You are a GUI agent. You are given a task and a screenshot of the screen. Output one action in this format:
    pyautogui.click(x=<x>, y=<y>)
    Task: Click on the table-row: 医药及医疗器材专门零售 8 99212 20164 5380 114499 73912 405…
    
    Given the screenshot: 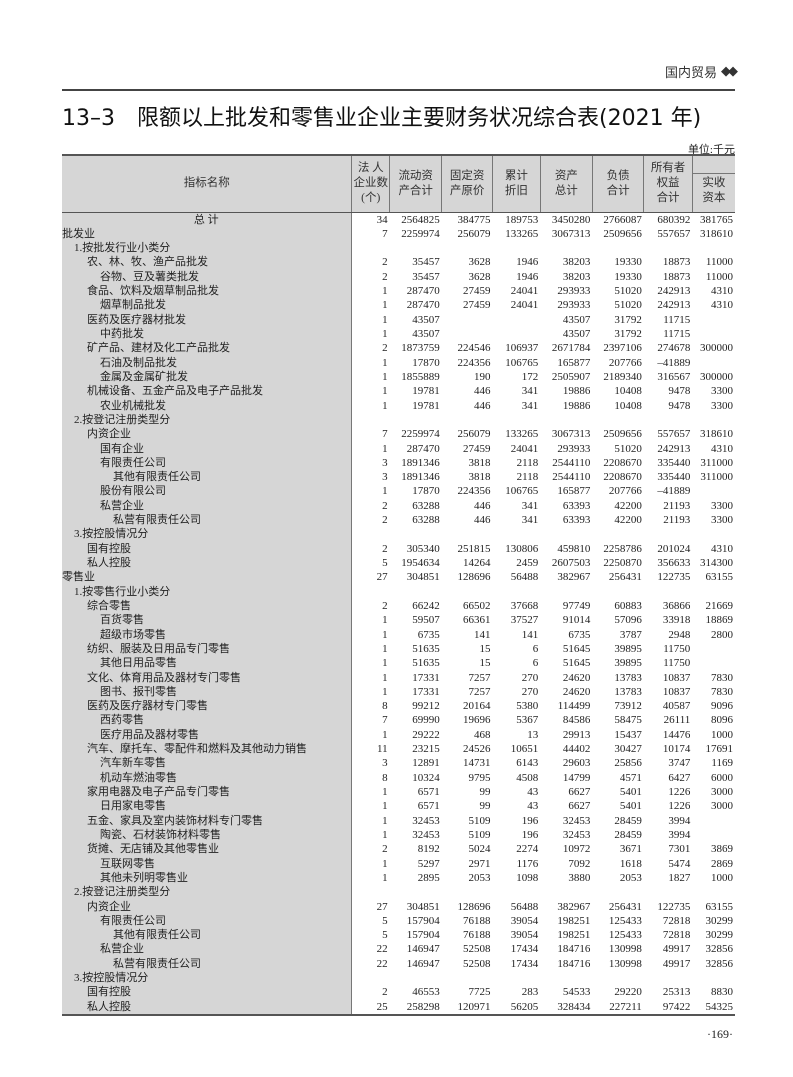 What is the action you would take?
    pyautogui.click(x=398, y=706)
    